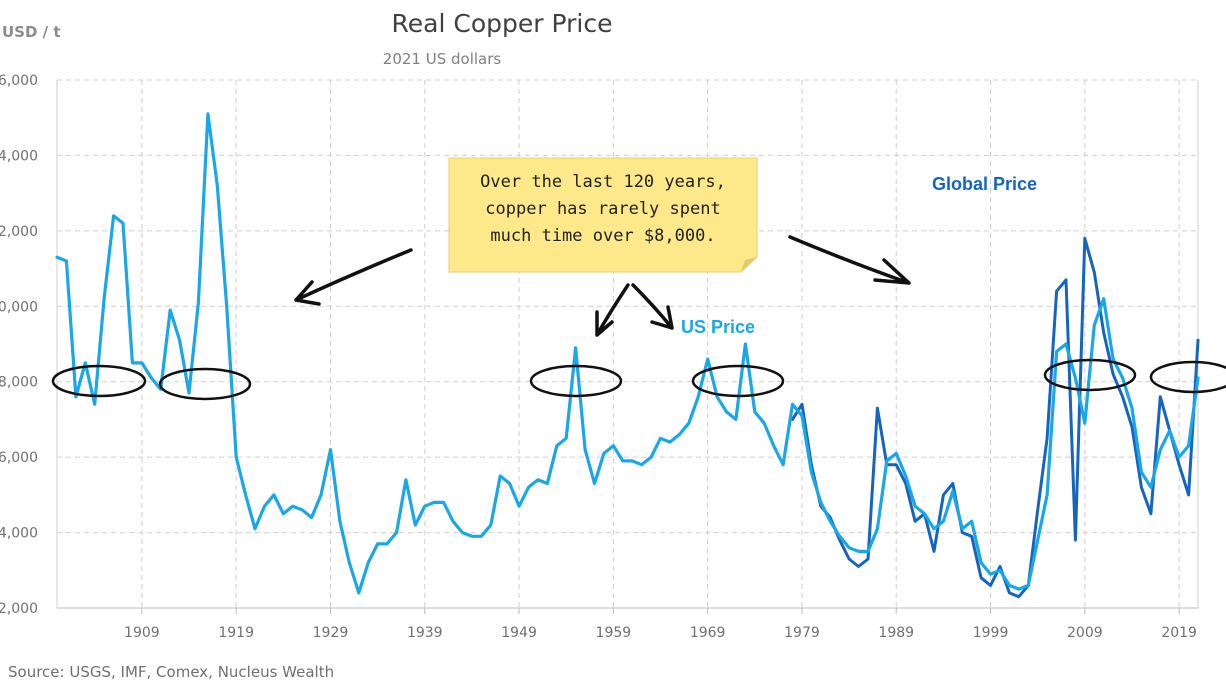  Describe the element at coordinates (718, 327) in the screenshot. I see `series-label-us: US Price` at that location.